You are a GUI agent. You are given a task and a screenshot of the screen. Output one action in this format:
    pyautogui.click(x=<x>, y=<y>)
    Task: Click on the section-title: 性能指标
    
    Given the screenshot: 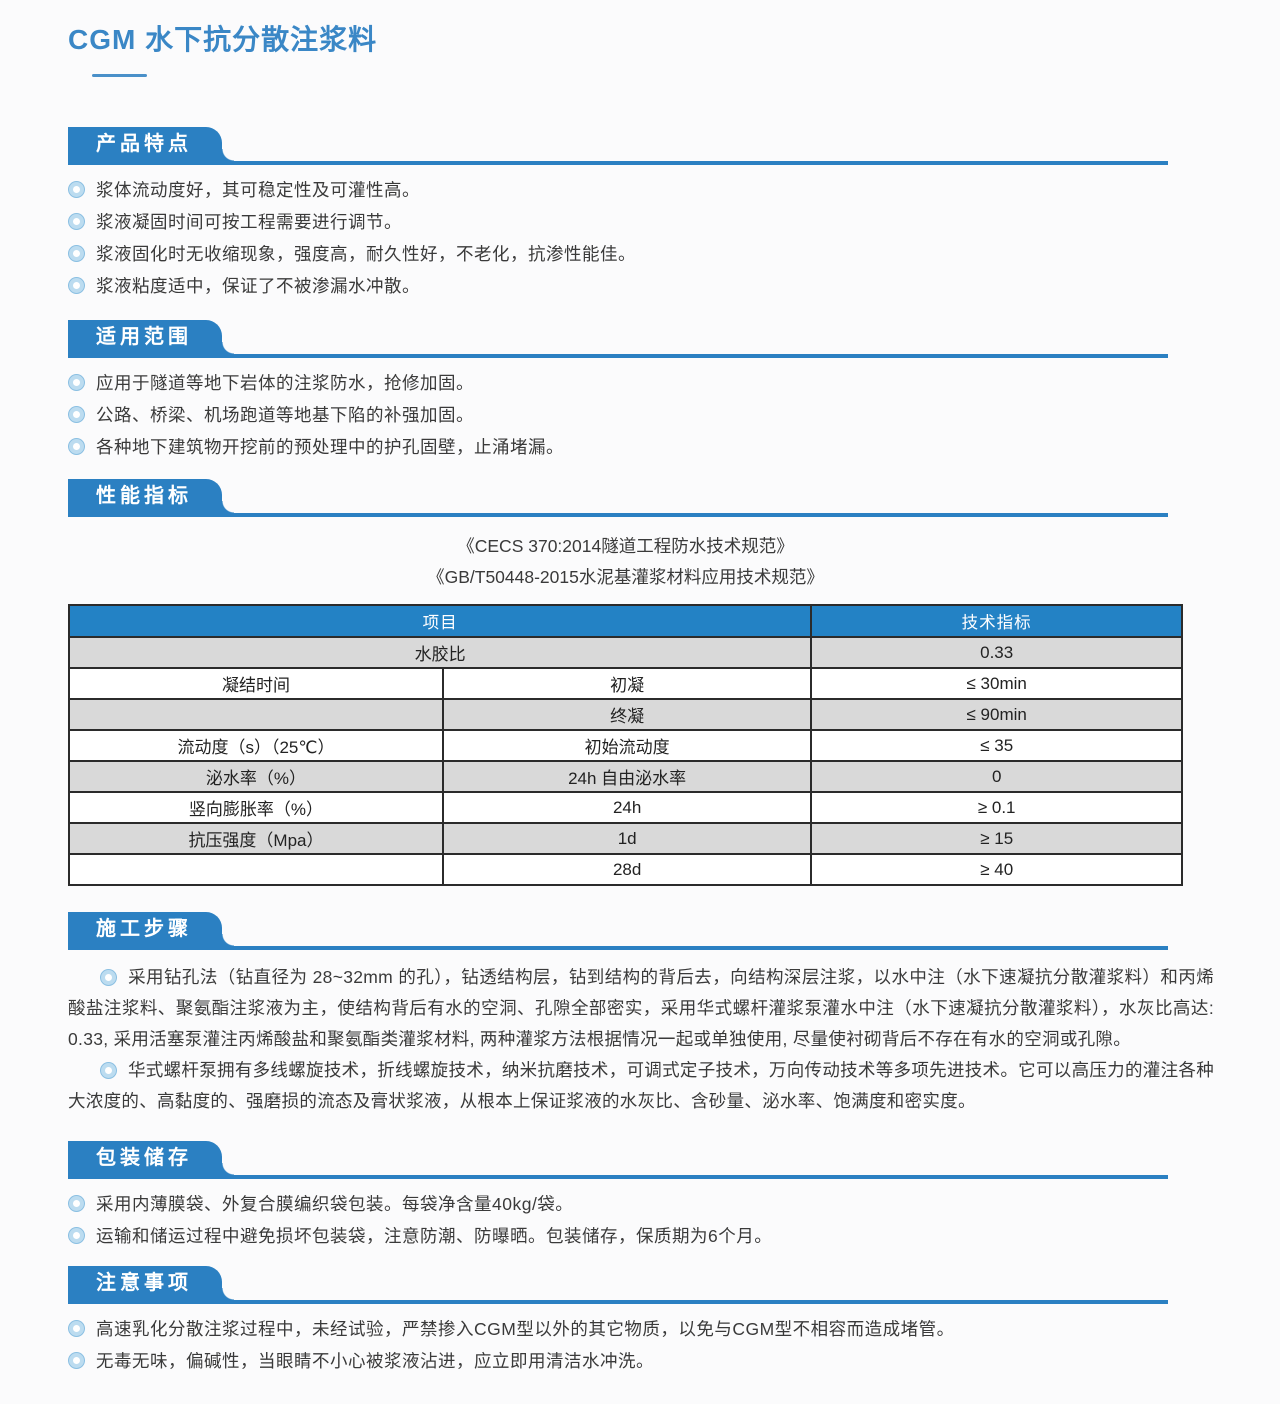 What is the action you would take?
    pyautogui.click(x=144, y=496)
    